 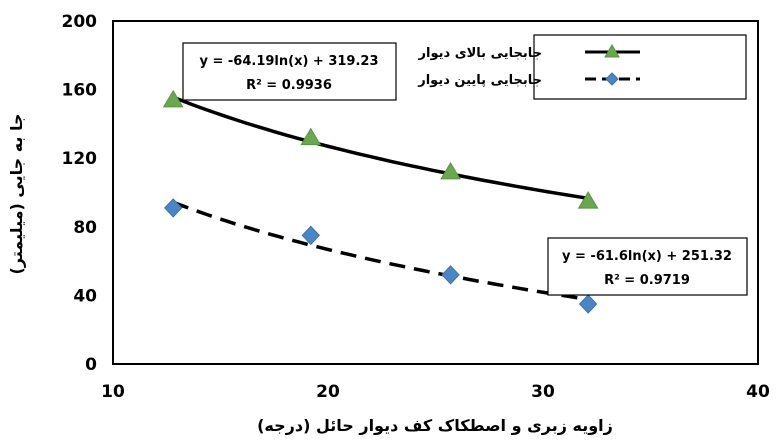 I want to click on equation-box-bottom-frame, so click(x=647, y=266).